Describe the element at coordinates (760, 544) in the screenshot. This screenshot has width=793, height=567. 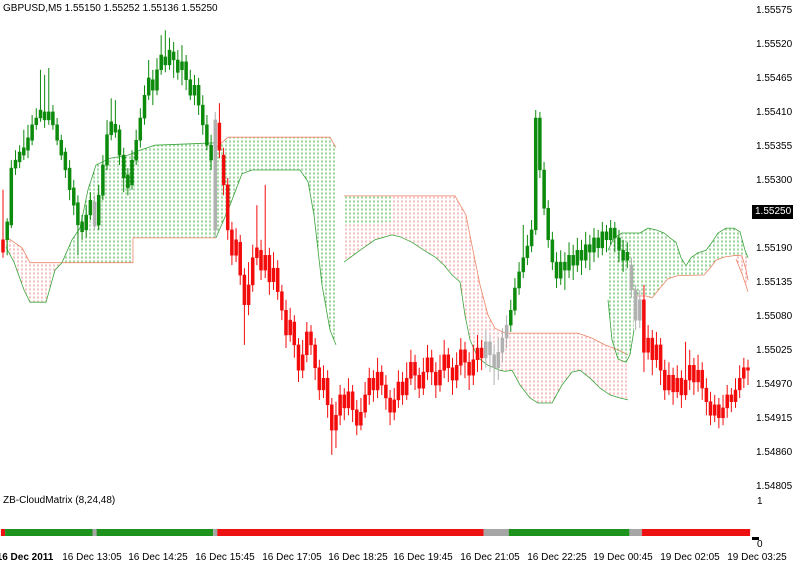
I see `indicator-scale-min: 0` at that location.